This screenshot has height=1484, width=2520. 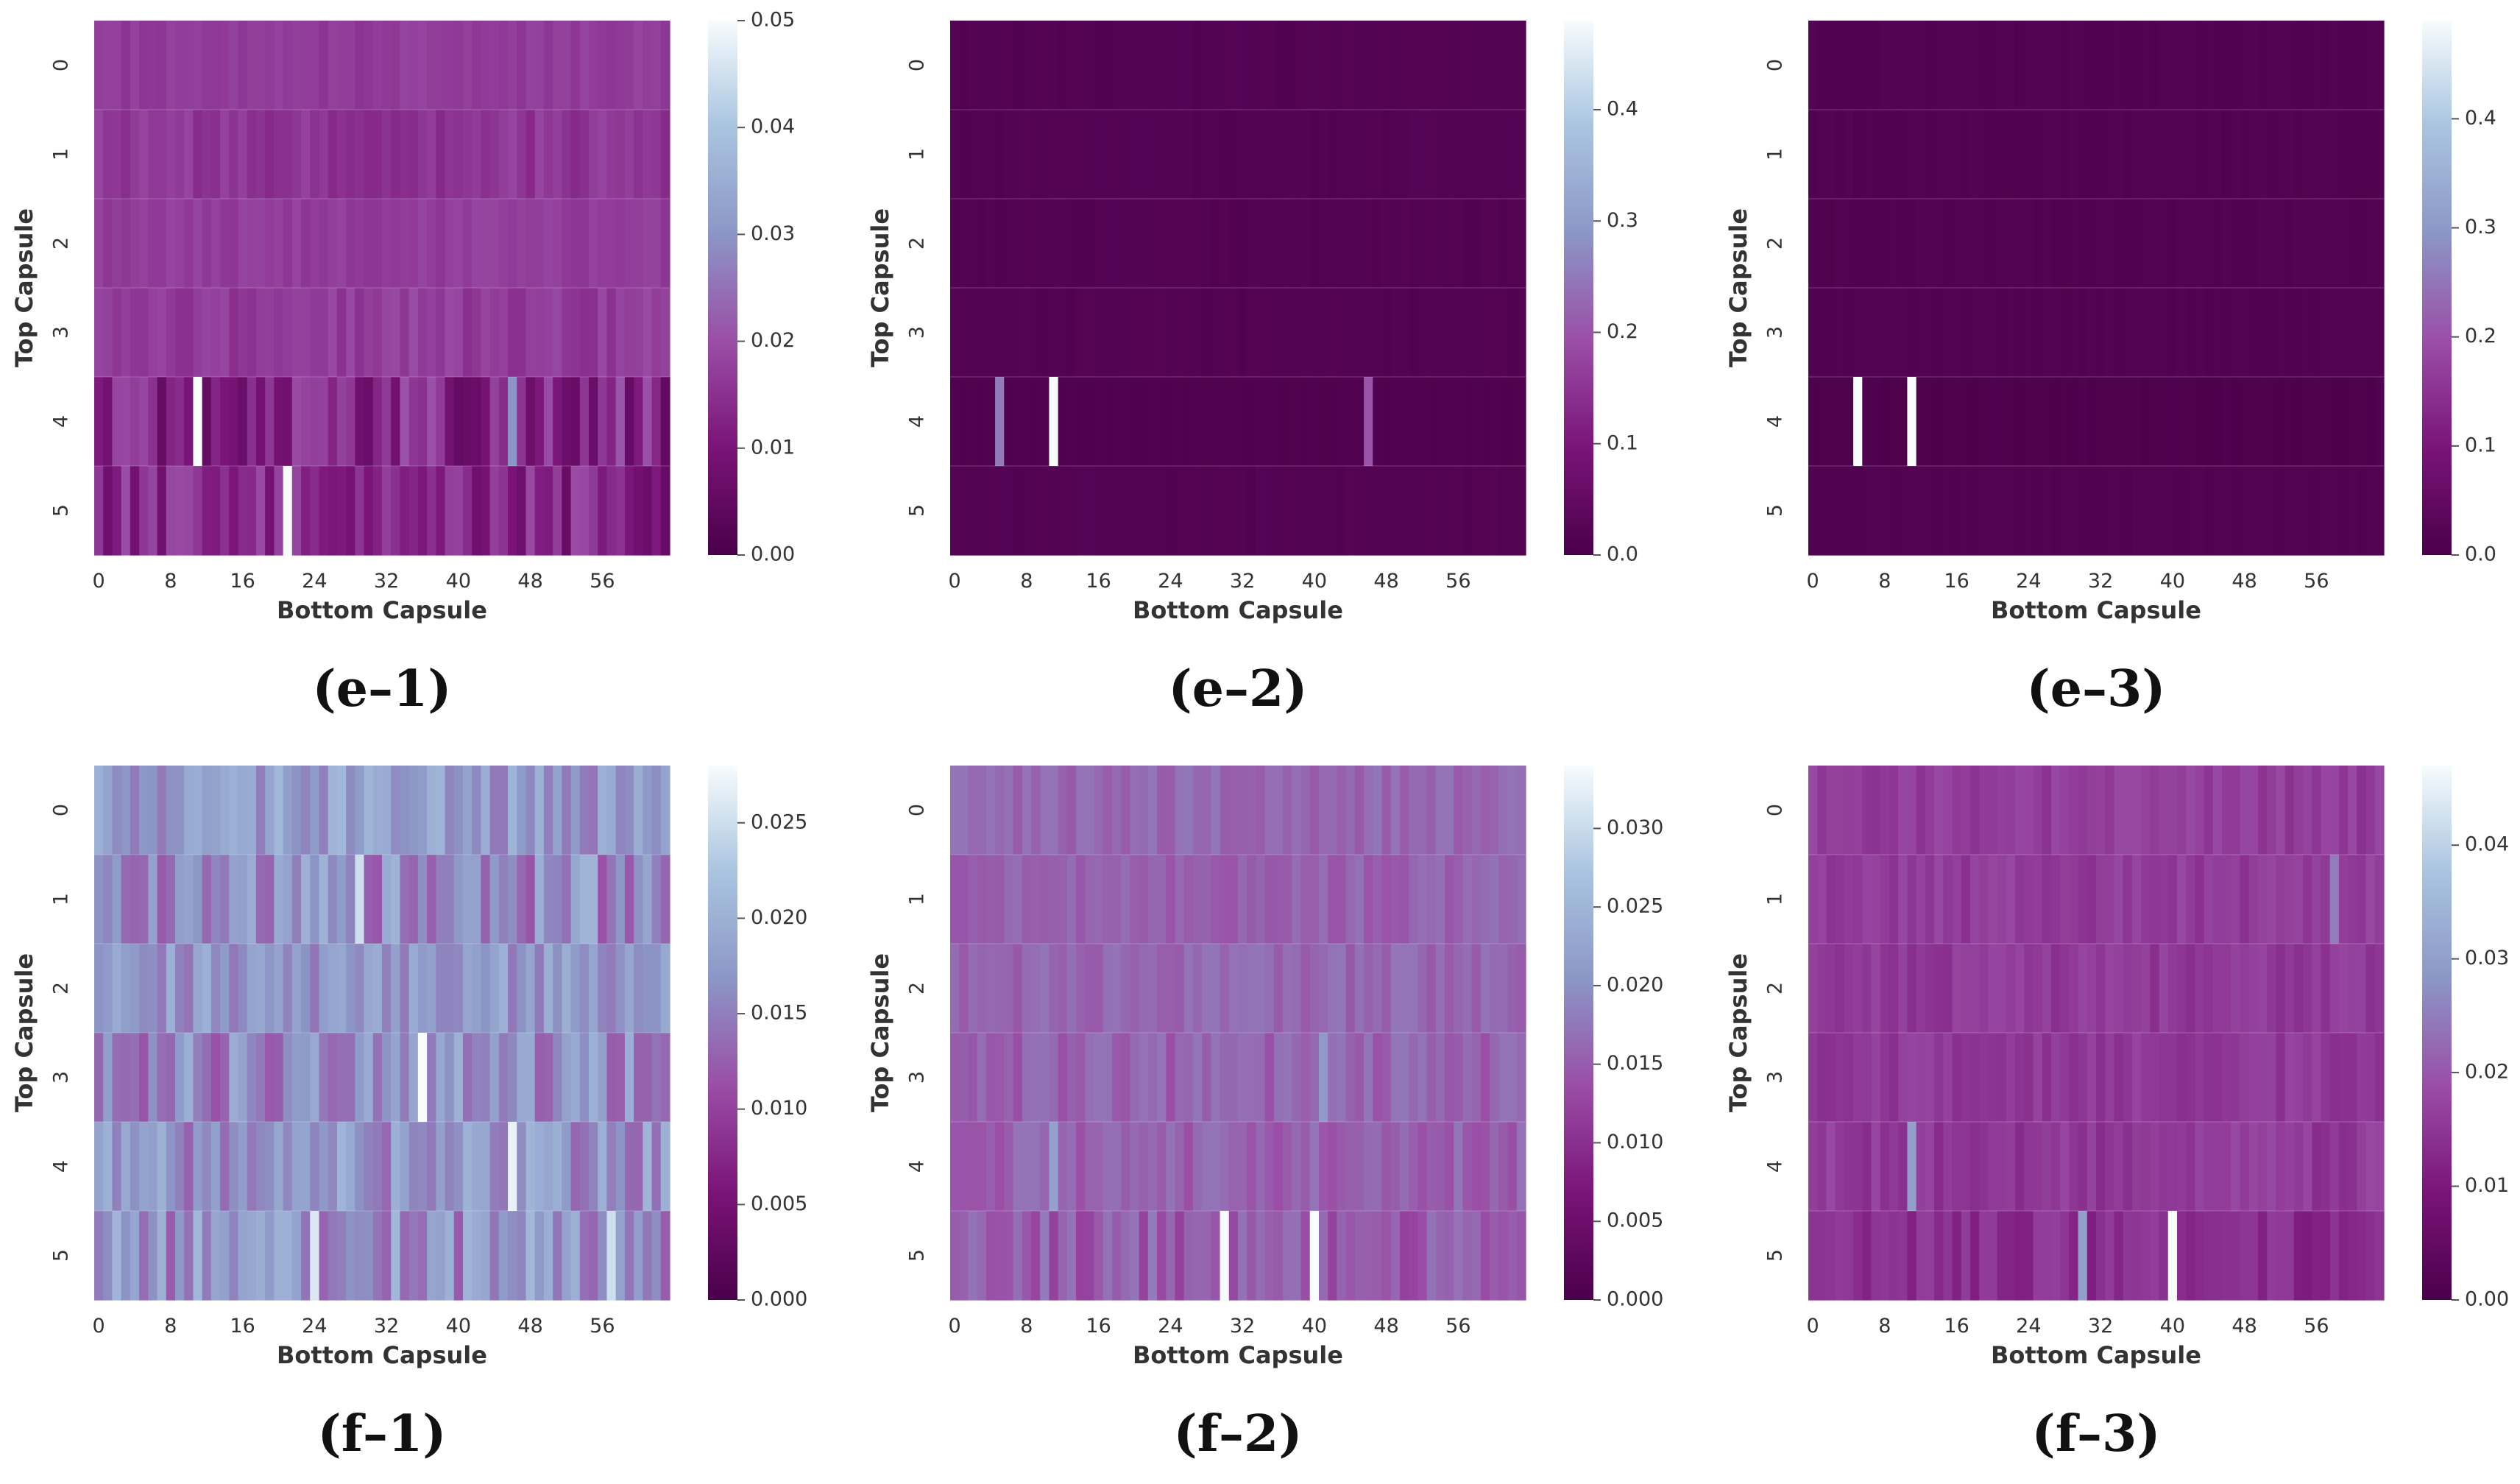 I want to click on x-axis-label: Bottom Capsule, so click(x=1238, y=610).